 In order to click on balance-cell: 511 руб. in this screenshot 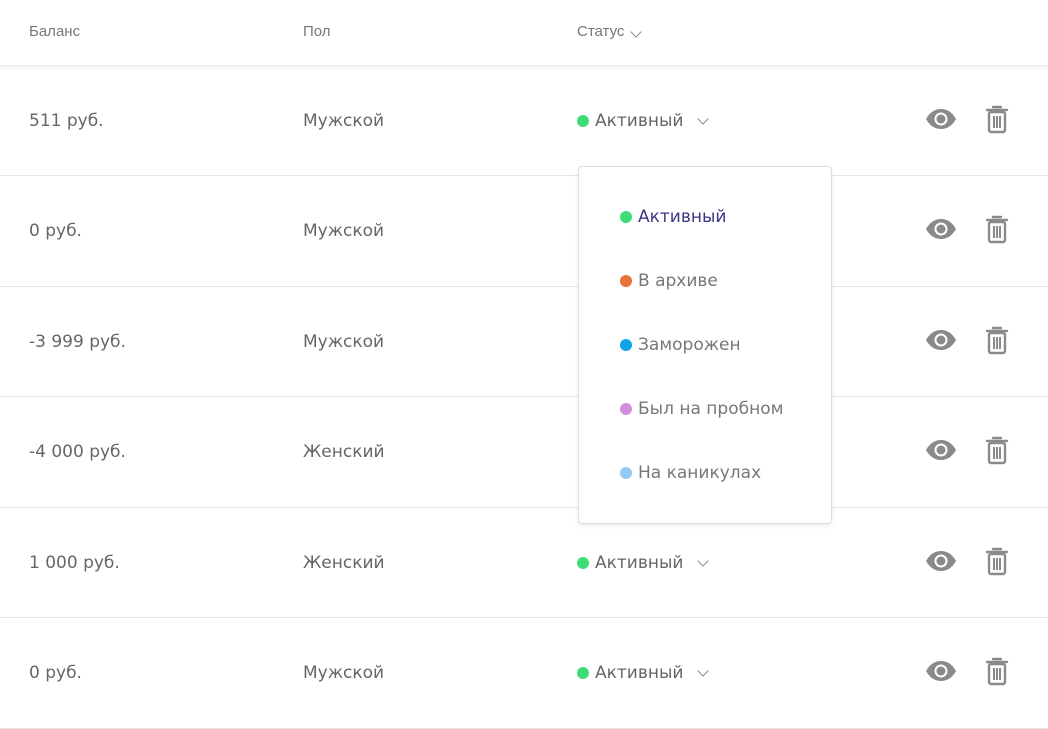, I will do `click(66, 120)`.